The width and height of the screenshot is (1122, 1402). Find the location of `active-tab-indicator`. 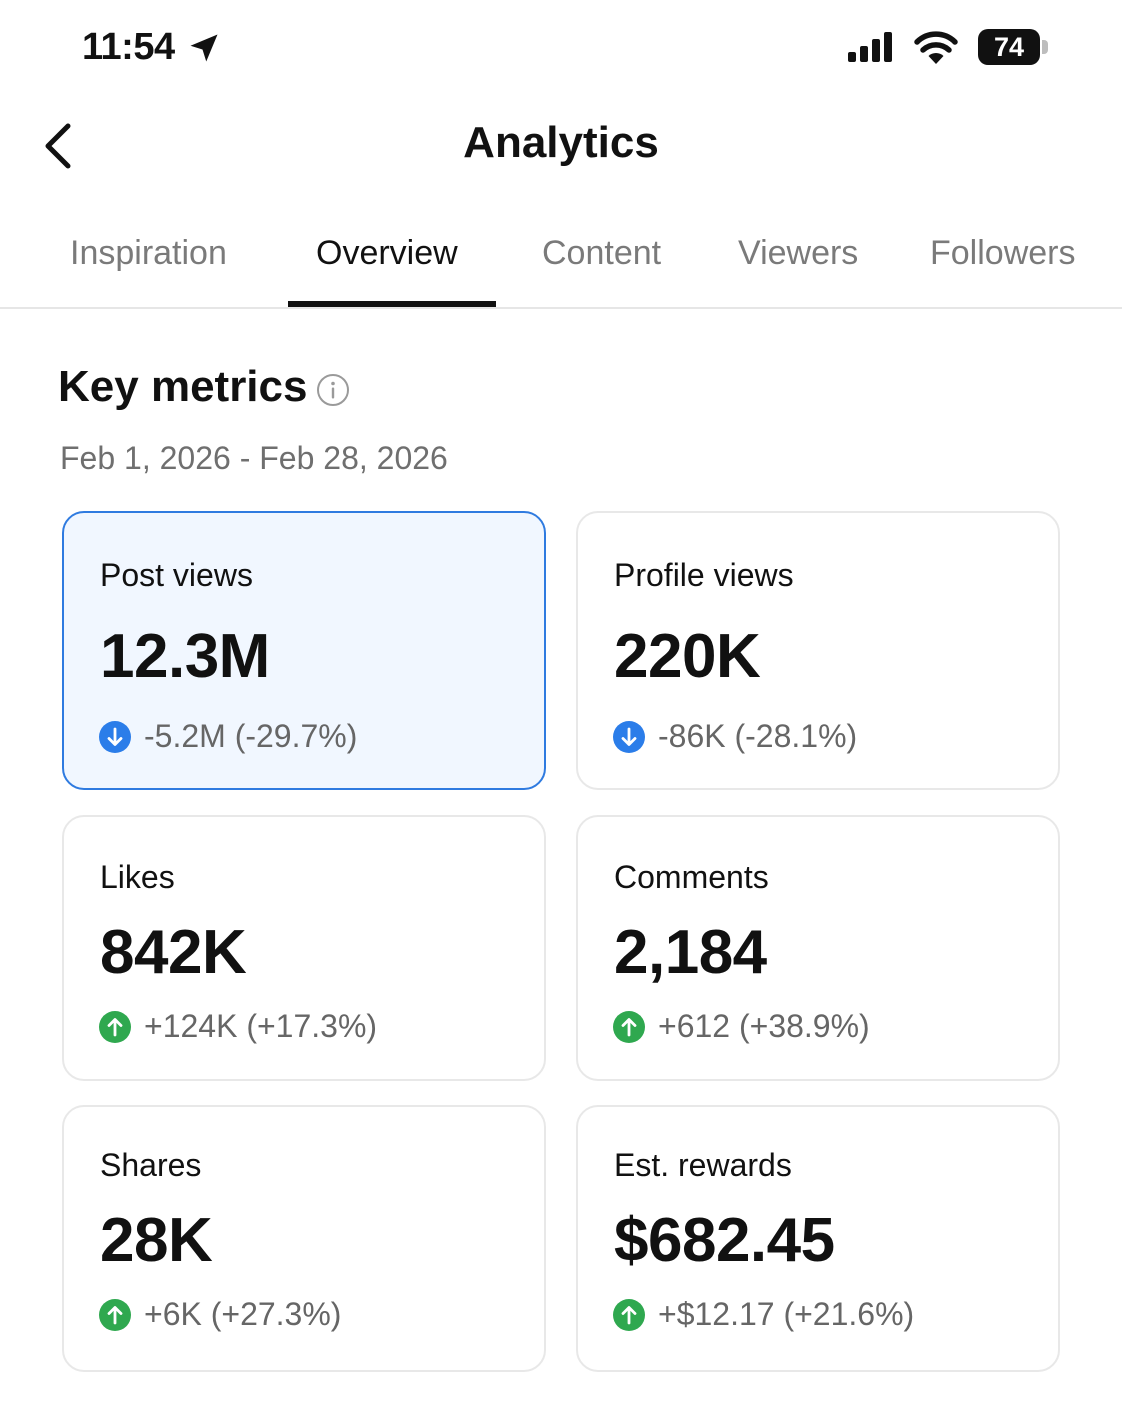

active-tab-indicator is located at coordinates (392, 304).